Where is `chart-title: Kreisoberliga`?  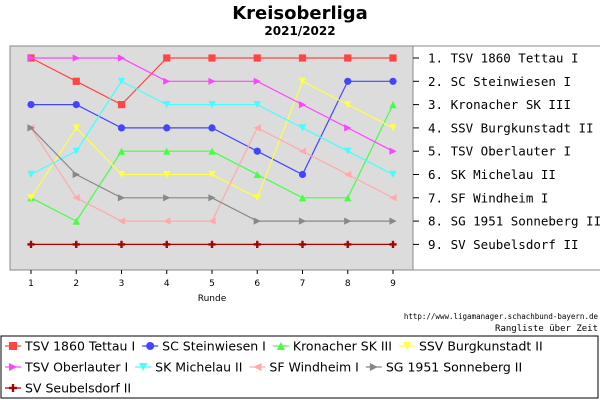 chart-title: Kreisoberliga is located at coordinates (300, 13).